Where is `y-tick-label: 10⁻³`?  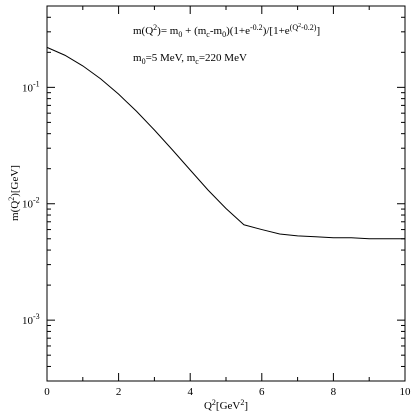 y-tick-label: 10⁻³ is located at coordinates (31, 319).